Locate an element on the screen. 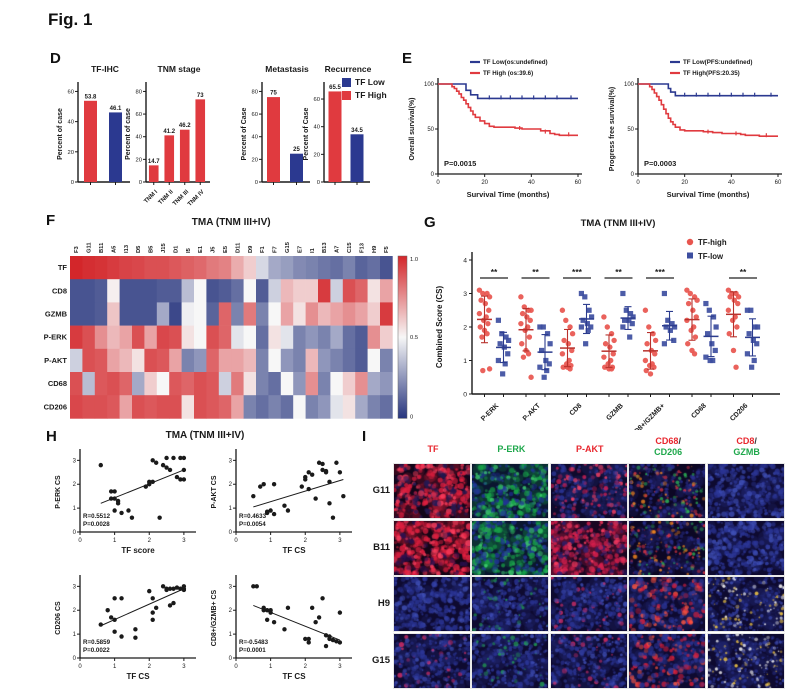 The image size is (786, 691). micrograph-row-label: B11 is located at coordinates (381, 547).